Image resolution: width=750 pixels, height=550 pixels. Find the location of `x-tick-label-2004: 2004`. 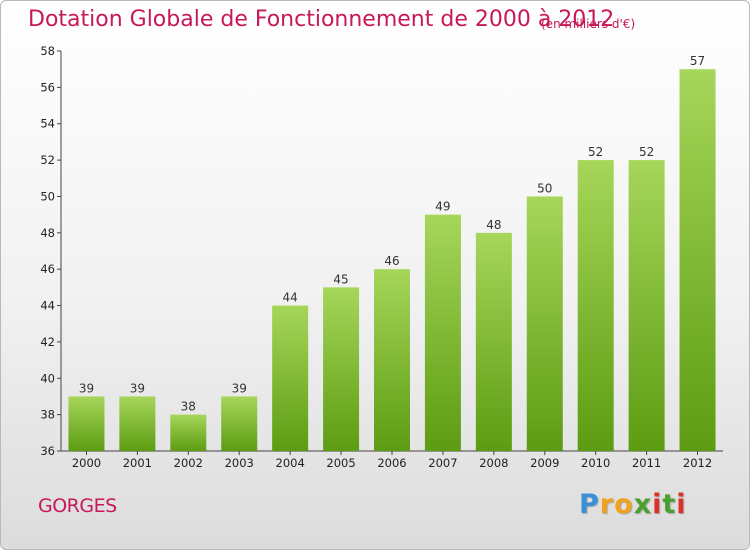

x-tick-label-2004: 2004 is located at coordinates (290, 463).